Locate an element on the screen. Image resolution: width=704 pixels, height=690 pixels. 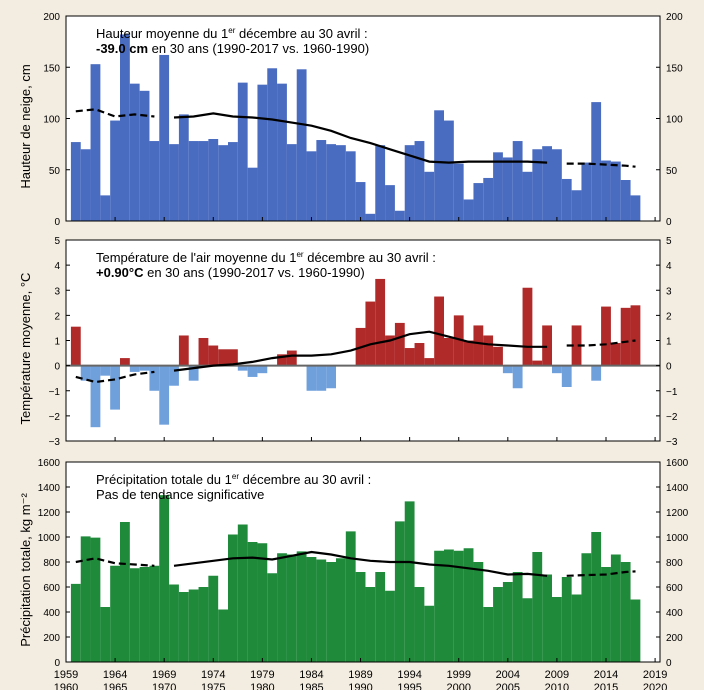
bar-1976 is located at coordinates (233, 598).